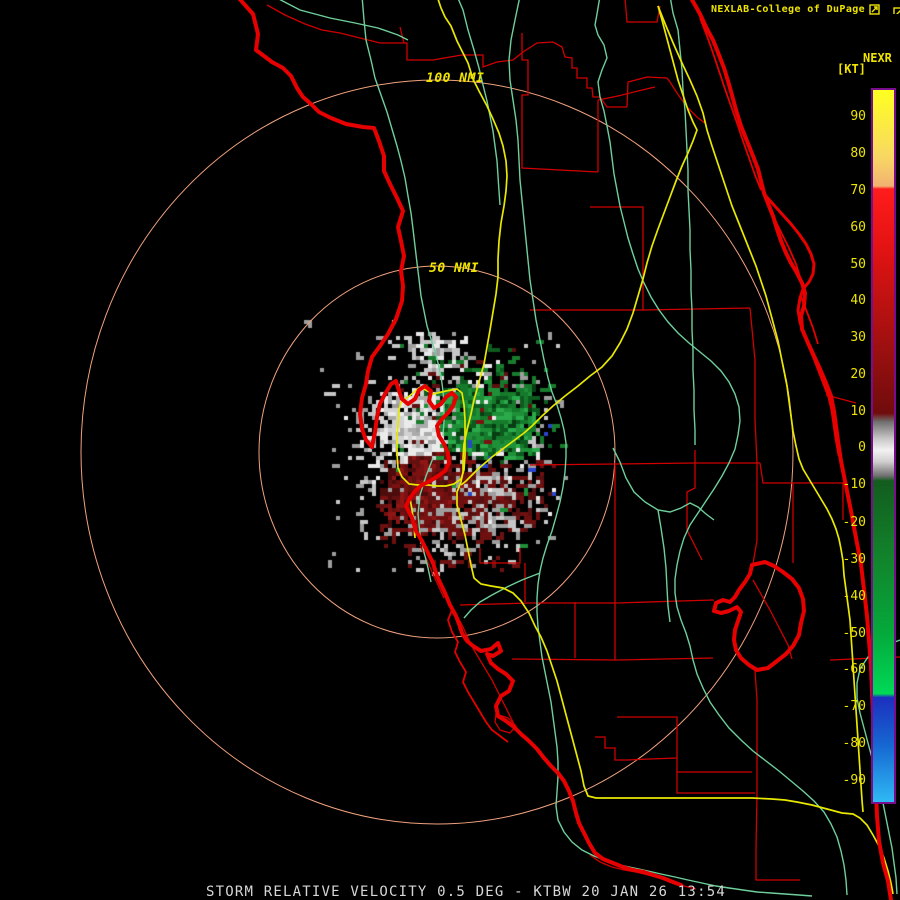 The height and width of the screenshot is (900, 900). Describe the element at coordinates (858, 337) in the screenshot. I see `colorbar-tick-label: 30` at that location.